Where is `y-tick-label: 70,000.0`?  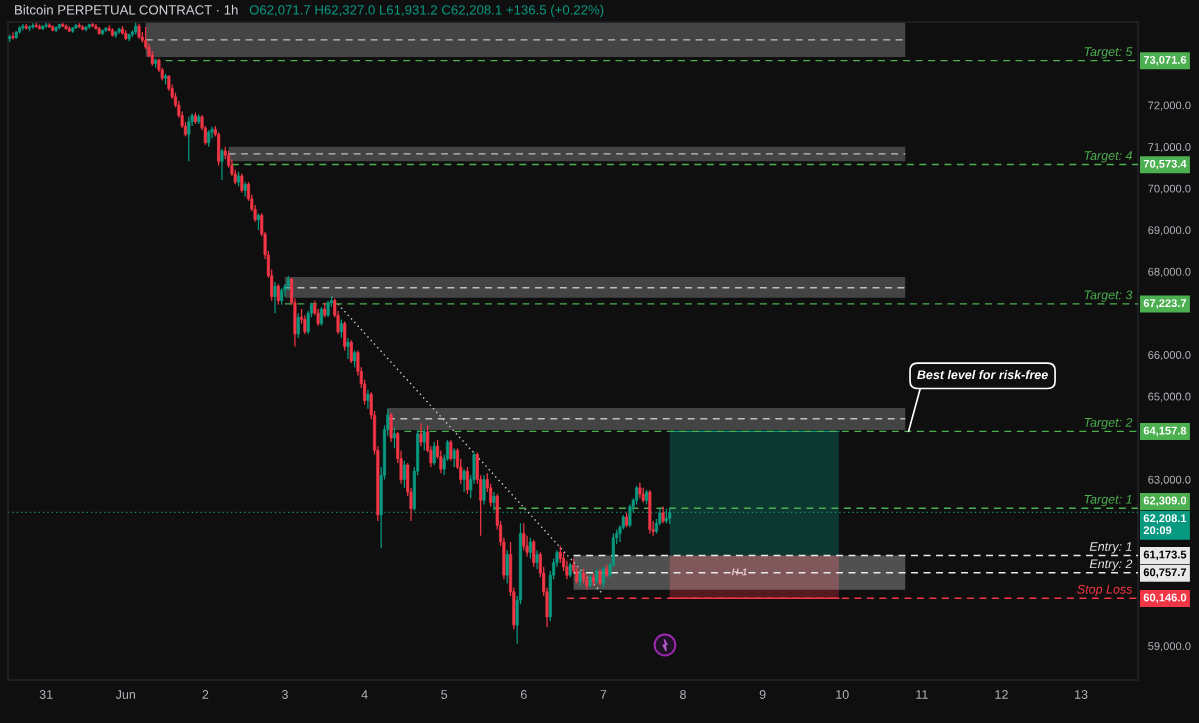 y-tick-label: 70,000.0 is located at coordinates (1169, 189).